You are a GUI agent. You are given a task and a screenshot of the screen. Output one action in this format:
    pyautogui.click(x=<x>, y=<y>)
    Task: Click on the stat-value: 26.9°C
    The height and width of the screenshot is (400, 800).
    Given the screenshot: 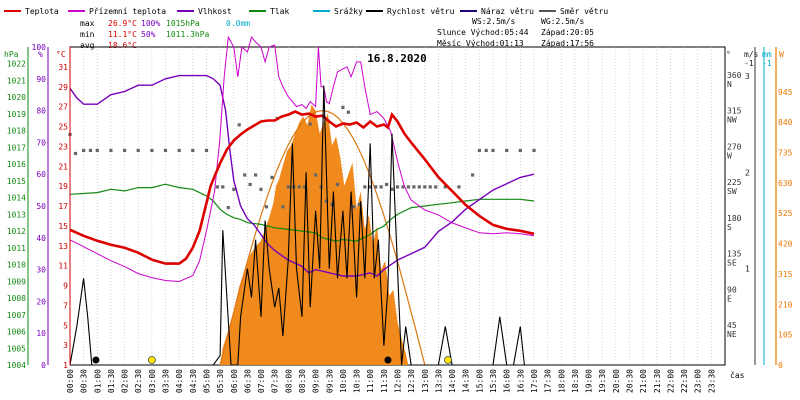 What is the action you would take?
    pyautogui.click(x=122, y=23)
    